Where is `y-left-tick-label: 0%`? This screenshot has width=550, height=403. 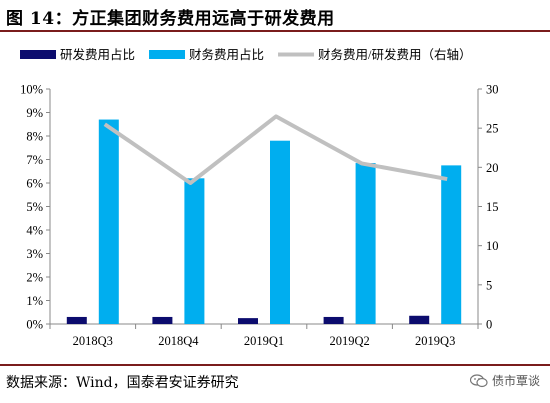 y-left-tick-label: 0% is located at coordinates (34, 325).